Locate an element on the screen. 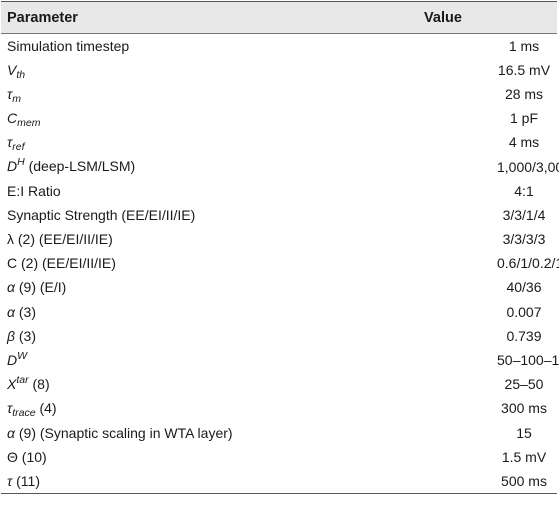 This screenshot has width=559, height=521. parameter-cell: DH (deep-LSM/LSM) is located at coordinates (166, 166).